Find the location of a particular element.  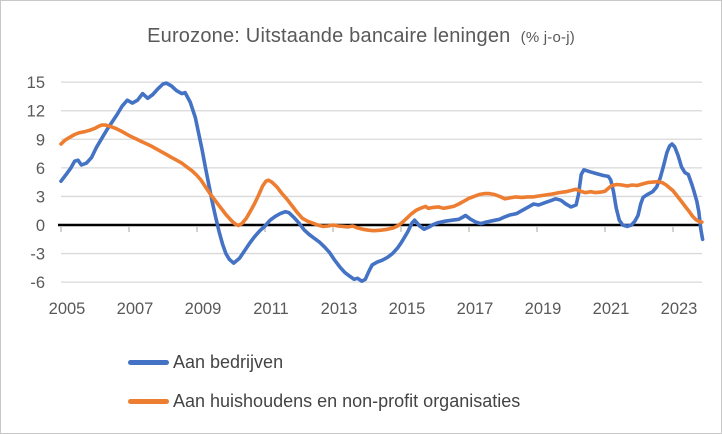

x-axis-label-2005: 2005 is located at coordinates (67, 309).